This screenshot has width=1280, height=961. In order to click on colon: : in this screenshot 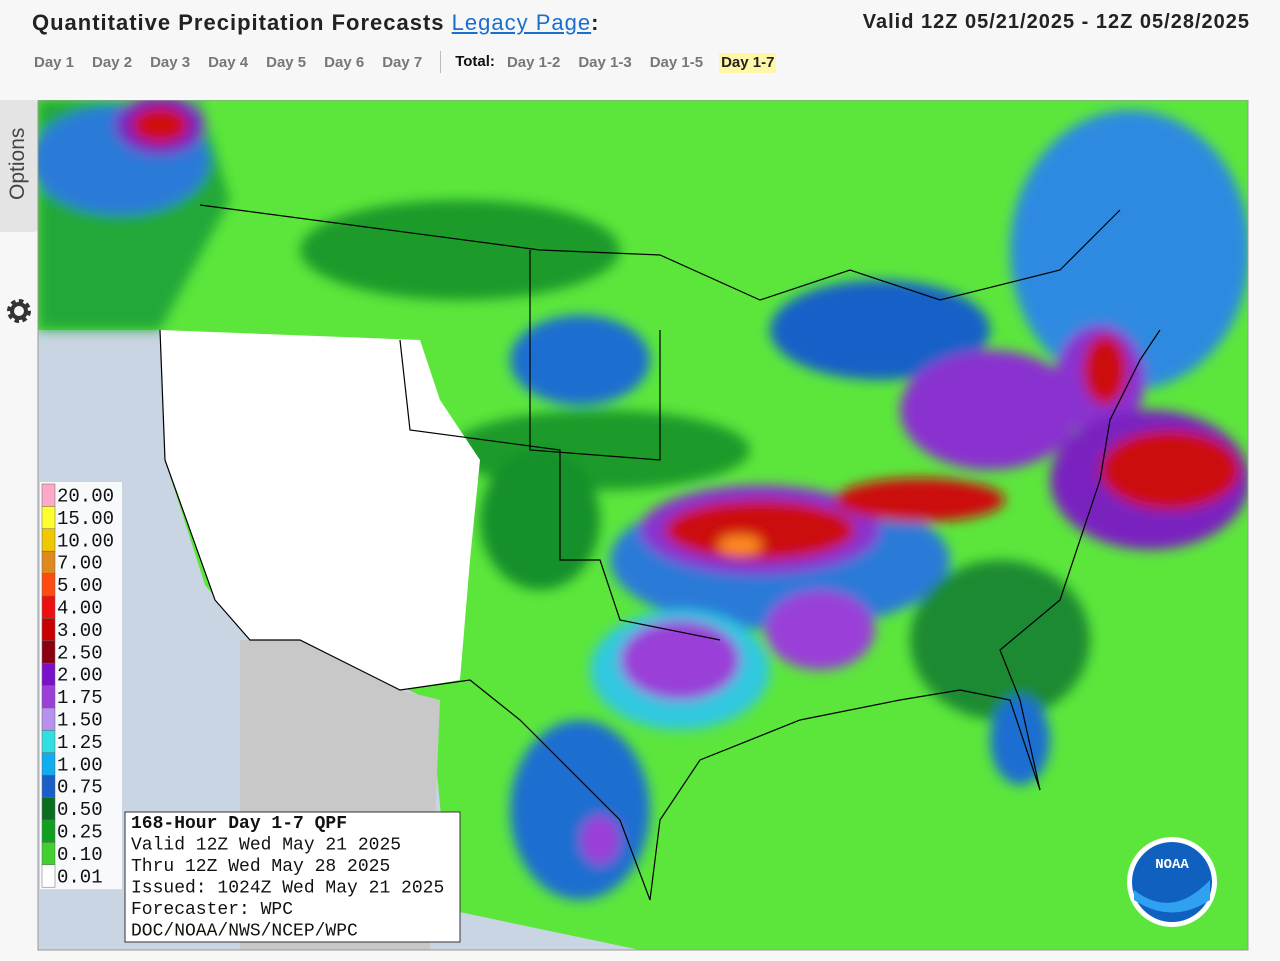, I will do `click(595, 22)`.